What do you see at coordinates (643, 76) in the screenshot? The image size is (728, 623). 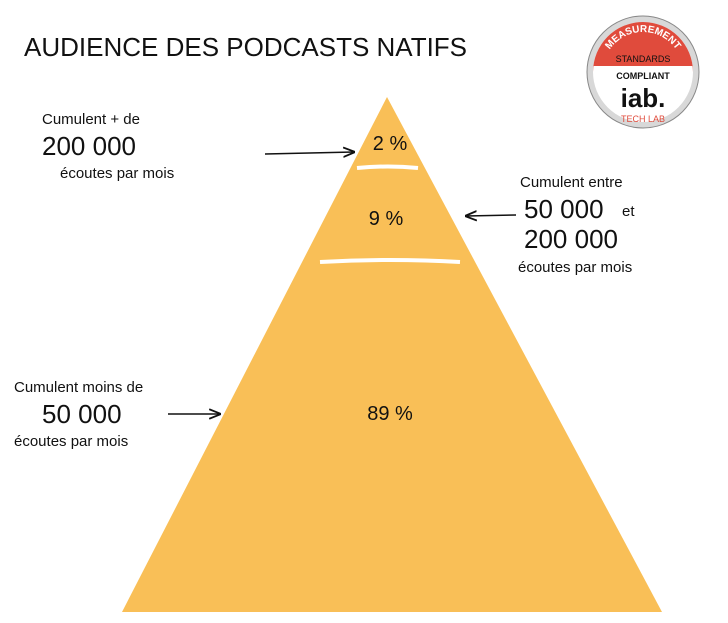 I see `badge-bottom: COMPLIANT` at bounding box center [643, 76].